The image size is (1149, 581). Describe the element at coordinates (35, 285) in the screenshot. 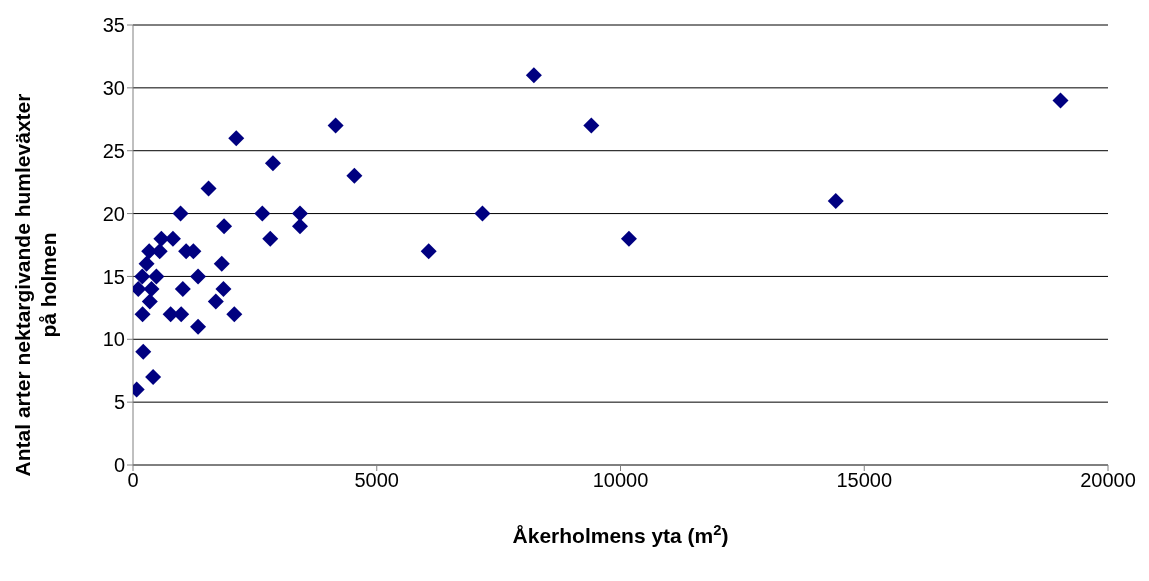

I see `y-axis-title: Antal arter nektargivande humleväxter på holmen` at that location.